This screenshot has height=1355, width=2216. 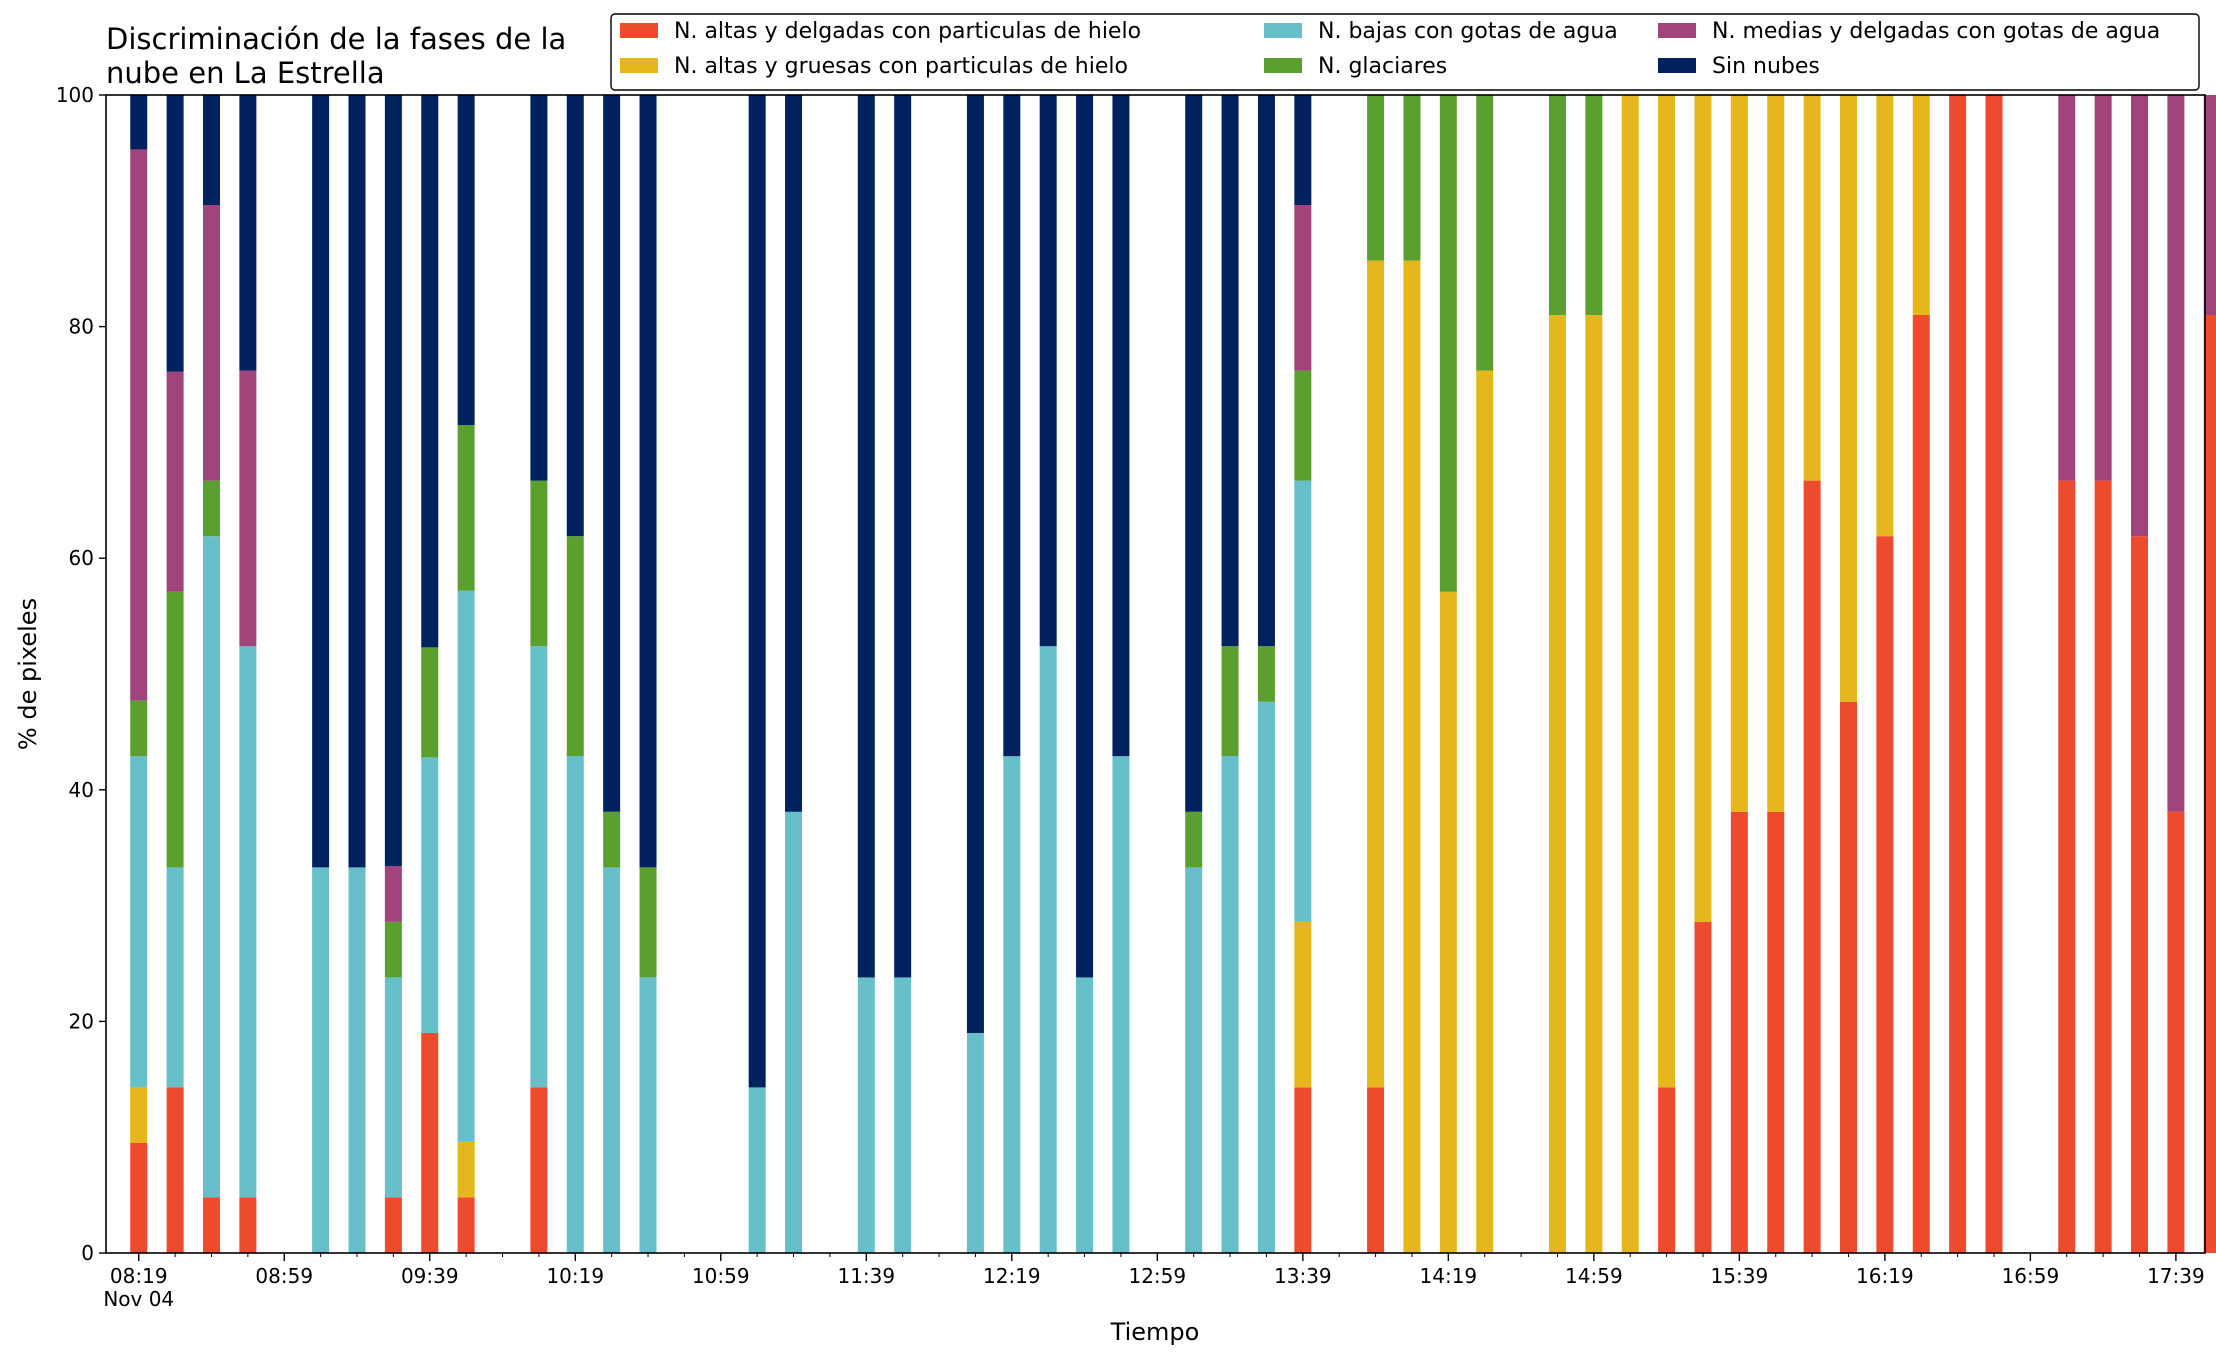 What do you see at coordinates (139, 1276) in the screenshot?
I see `x-tick-label: 08:19` at bounding box center [139, 1276].